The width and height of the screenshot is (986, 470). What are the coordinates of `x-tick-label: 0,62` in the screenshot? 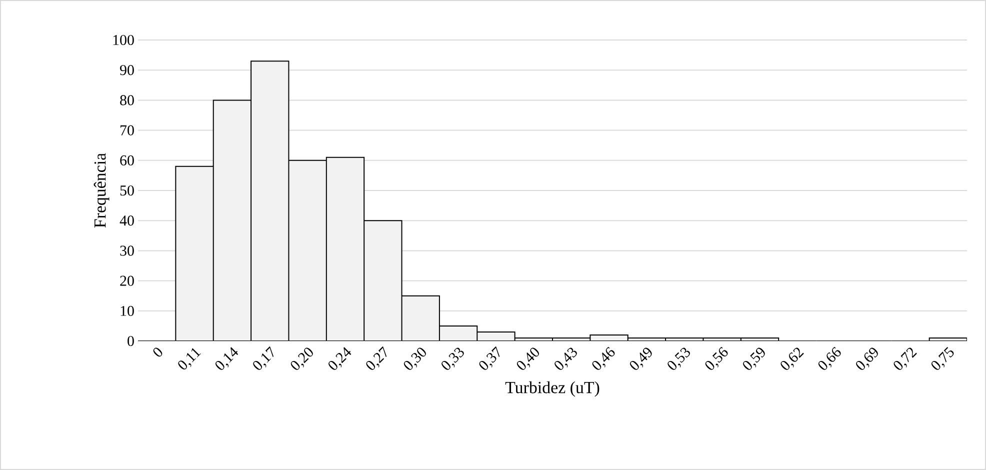 It's located at (792, 359).